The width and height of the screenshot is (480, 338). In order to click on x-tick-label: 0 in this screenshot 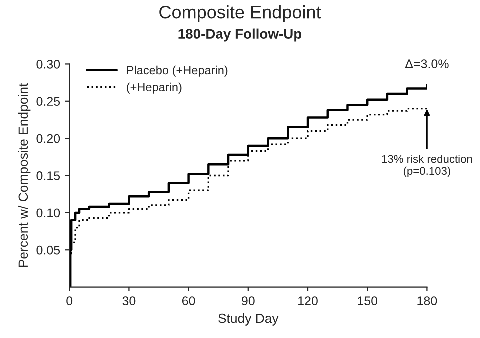, I will do `click(69, 301)`.